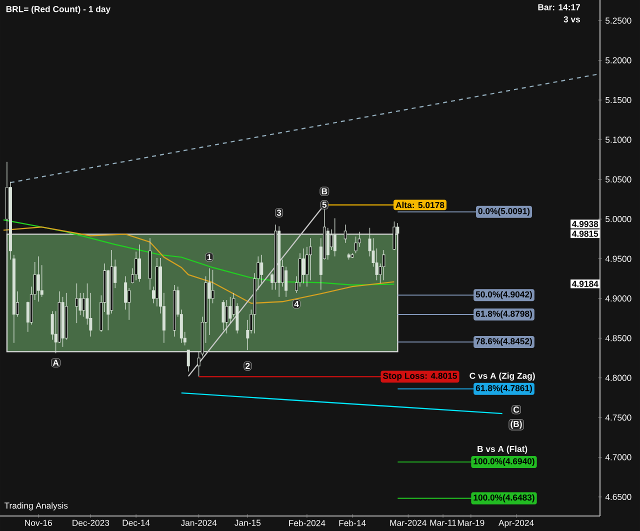  I want to click on annotation: 4.9184, so click(585, 283).